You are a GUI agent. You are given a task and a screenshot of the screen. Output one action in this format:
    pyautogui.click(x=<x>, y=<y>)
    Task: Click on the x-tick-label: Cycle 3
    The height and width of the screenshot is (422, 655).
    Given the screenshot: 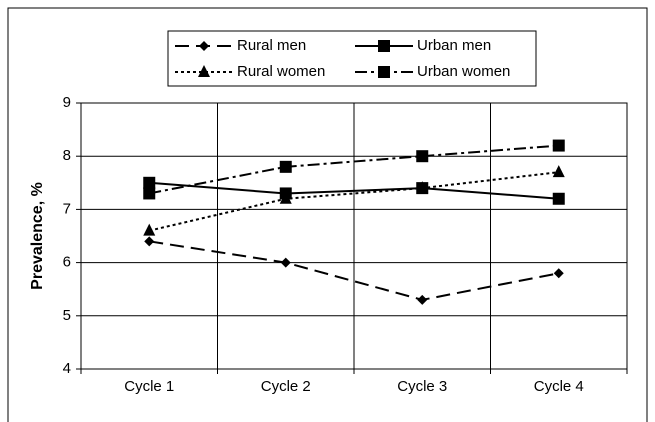 What is the action you would take?
    pyautogui.click(x=422, y=386)
    